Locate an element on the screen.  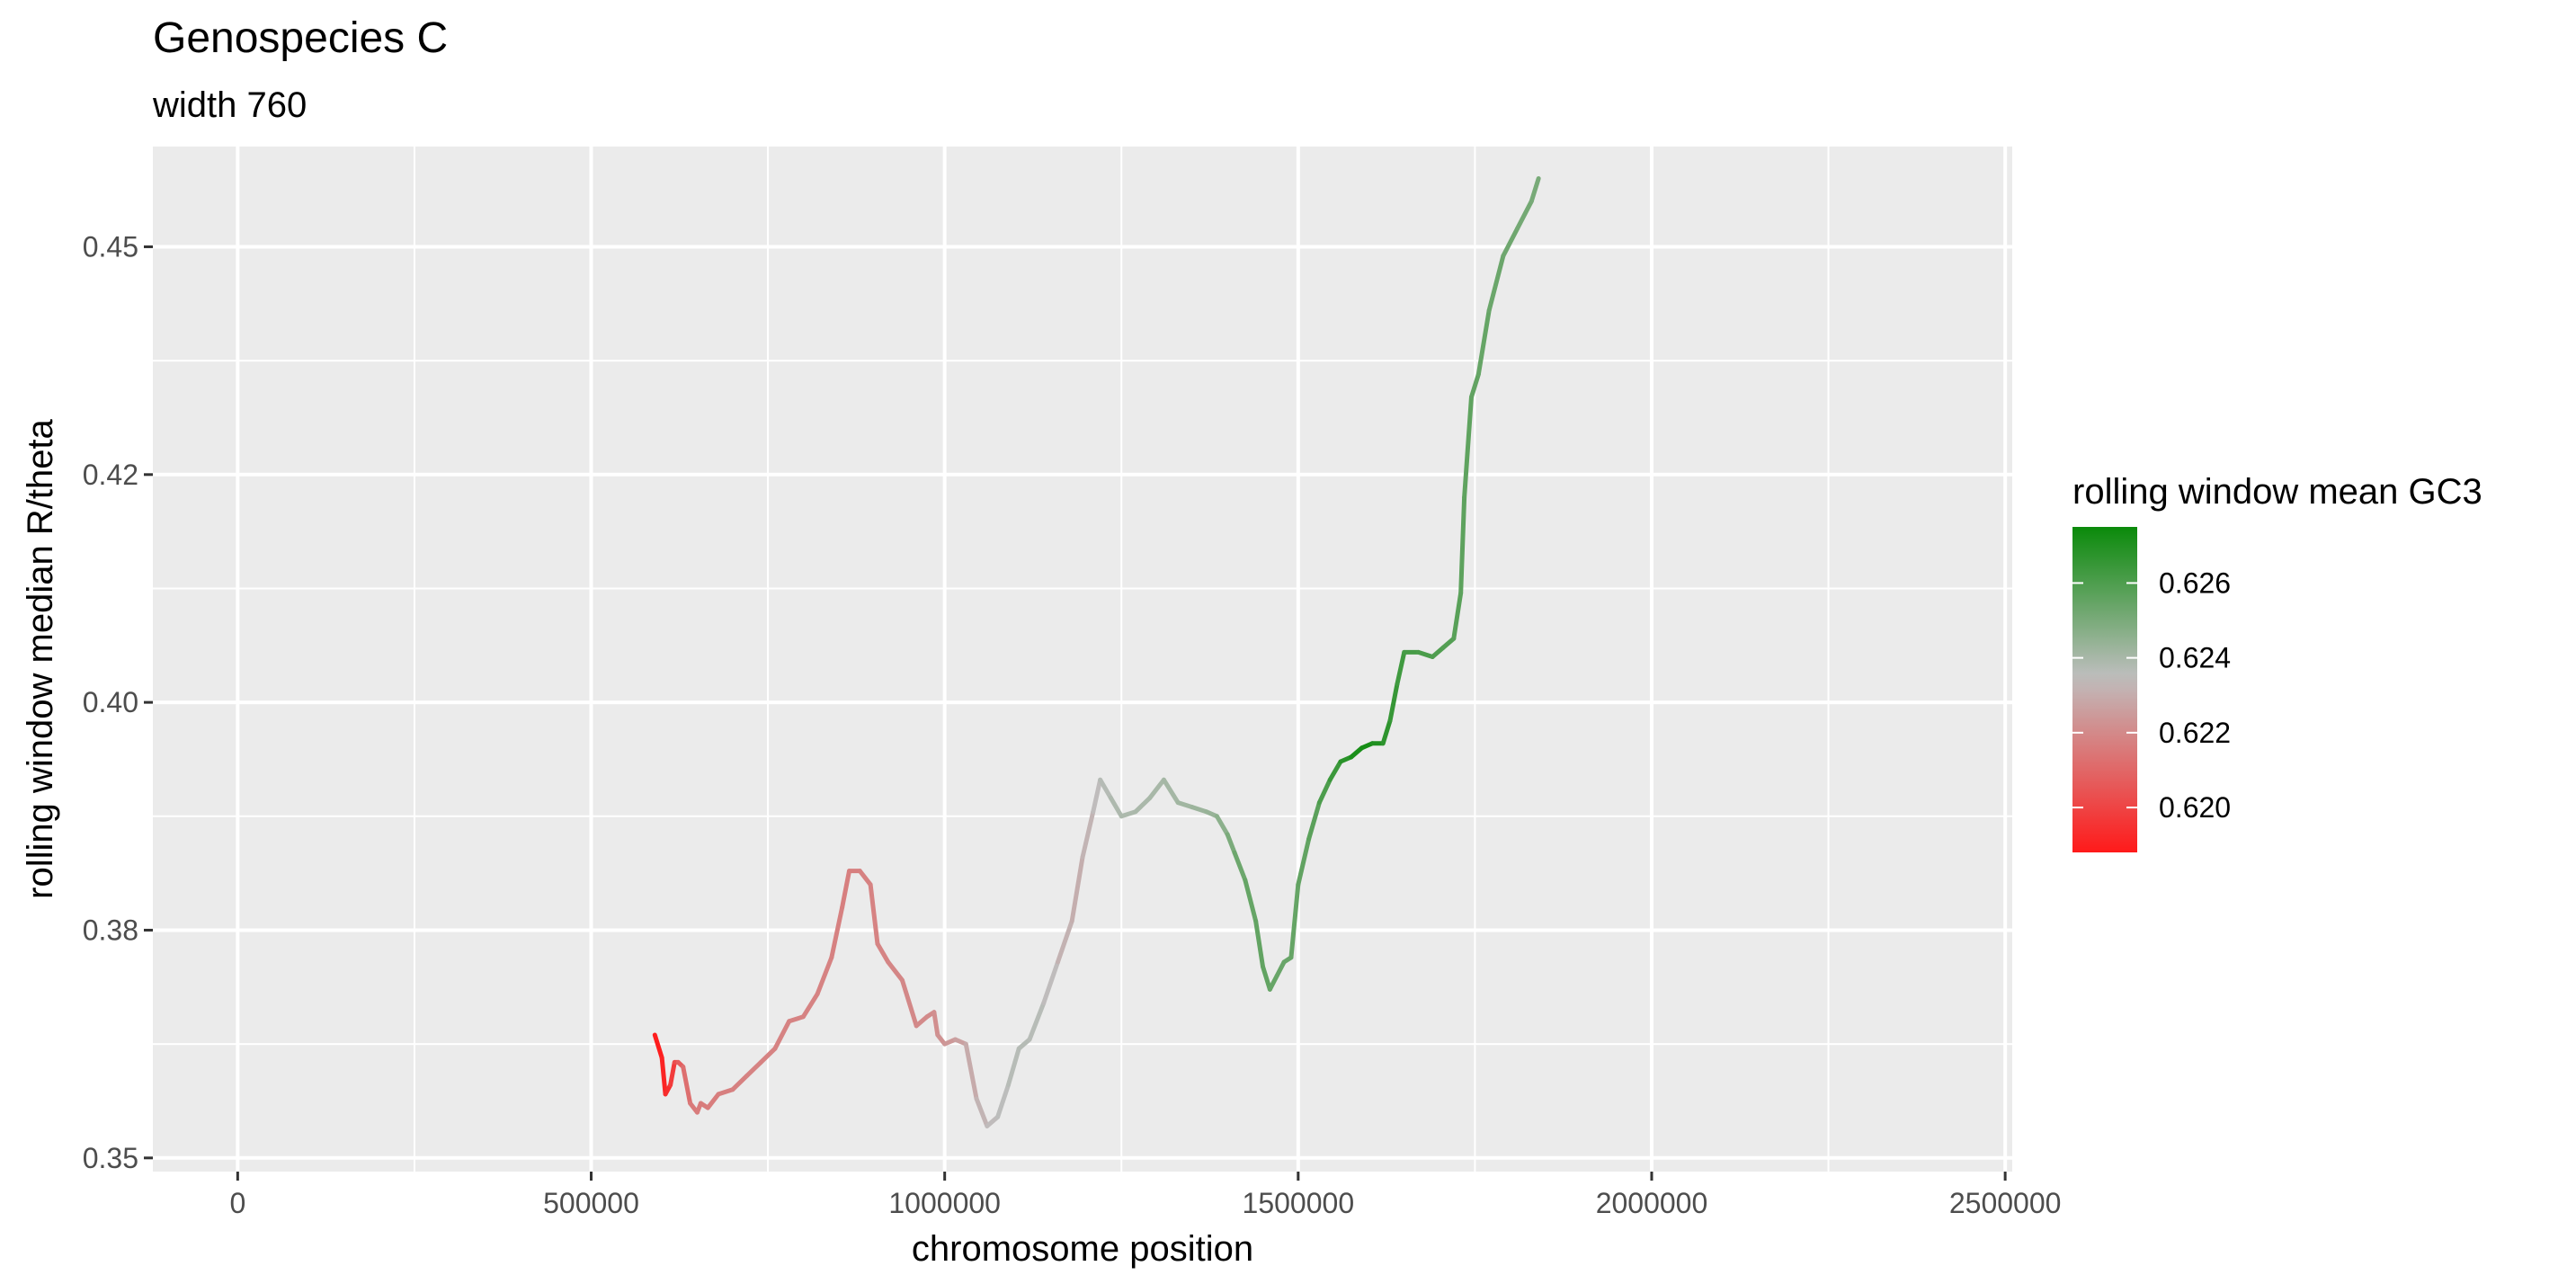
x-tick-label: 500000 is located at coordinates (591, 1203).